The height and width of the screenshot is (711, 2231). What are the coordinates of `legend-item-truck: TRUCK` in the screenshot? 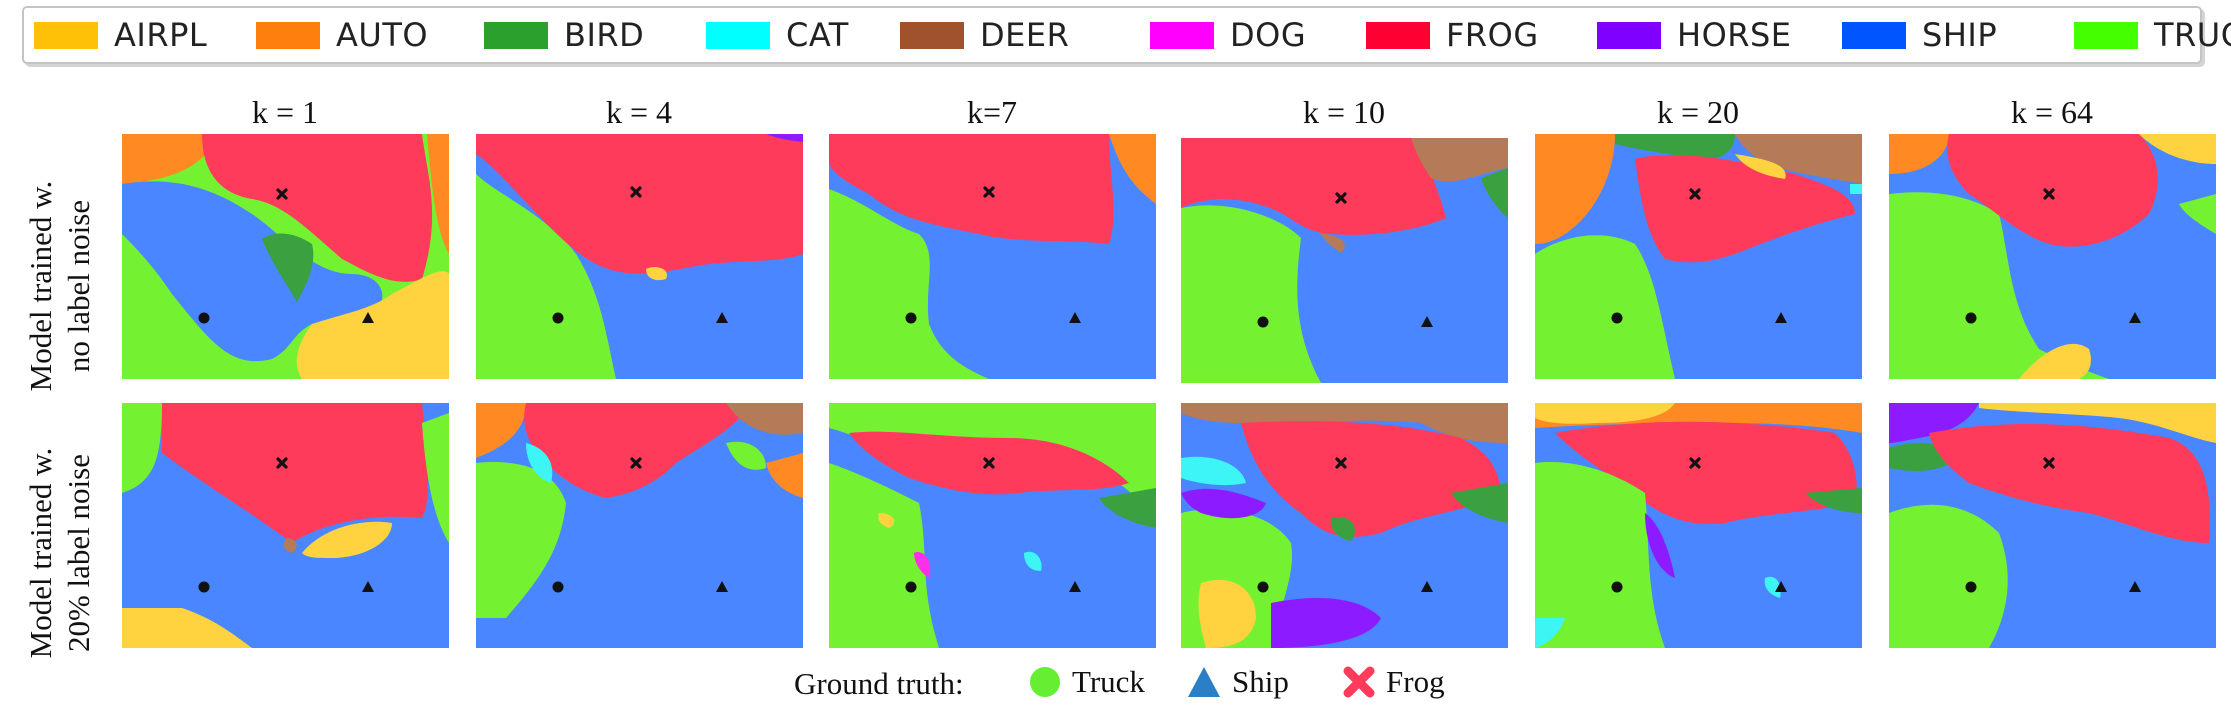 It's located at (2152, 35).